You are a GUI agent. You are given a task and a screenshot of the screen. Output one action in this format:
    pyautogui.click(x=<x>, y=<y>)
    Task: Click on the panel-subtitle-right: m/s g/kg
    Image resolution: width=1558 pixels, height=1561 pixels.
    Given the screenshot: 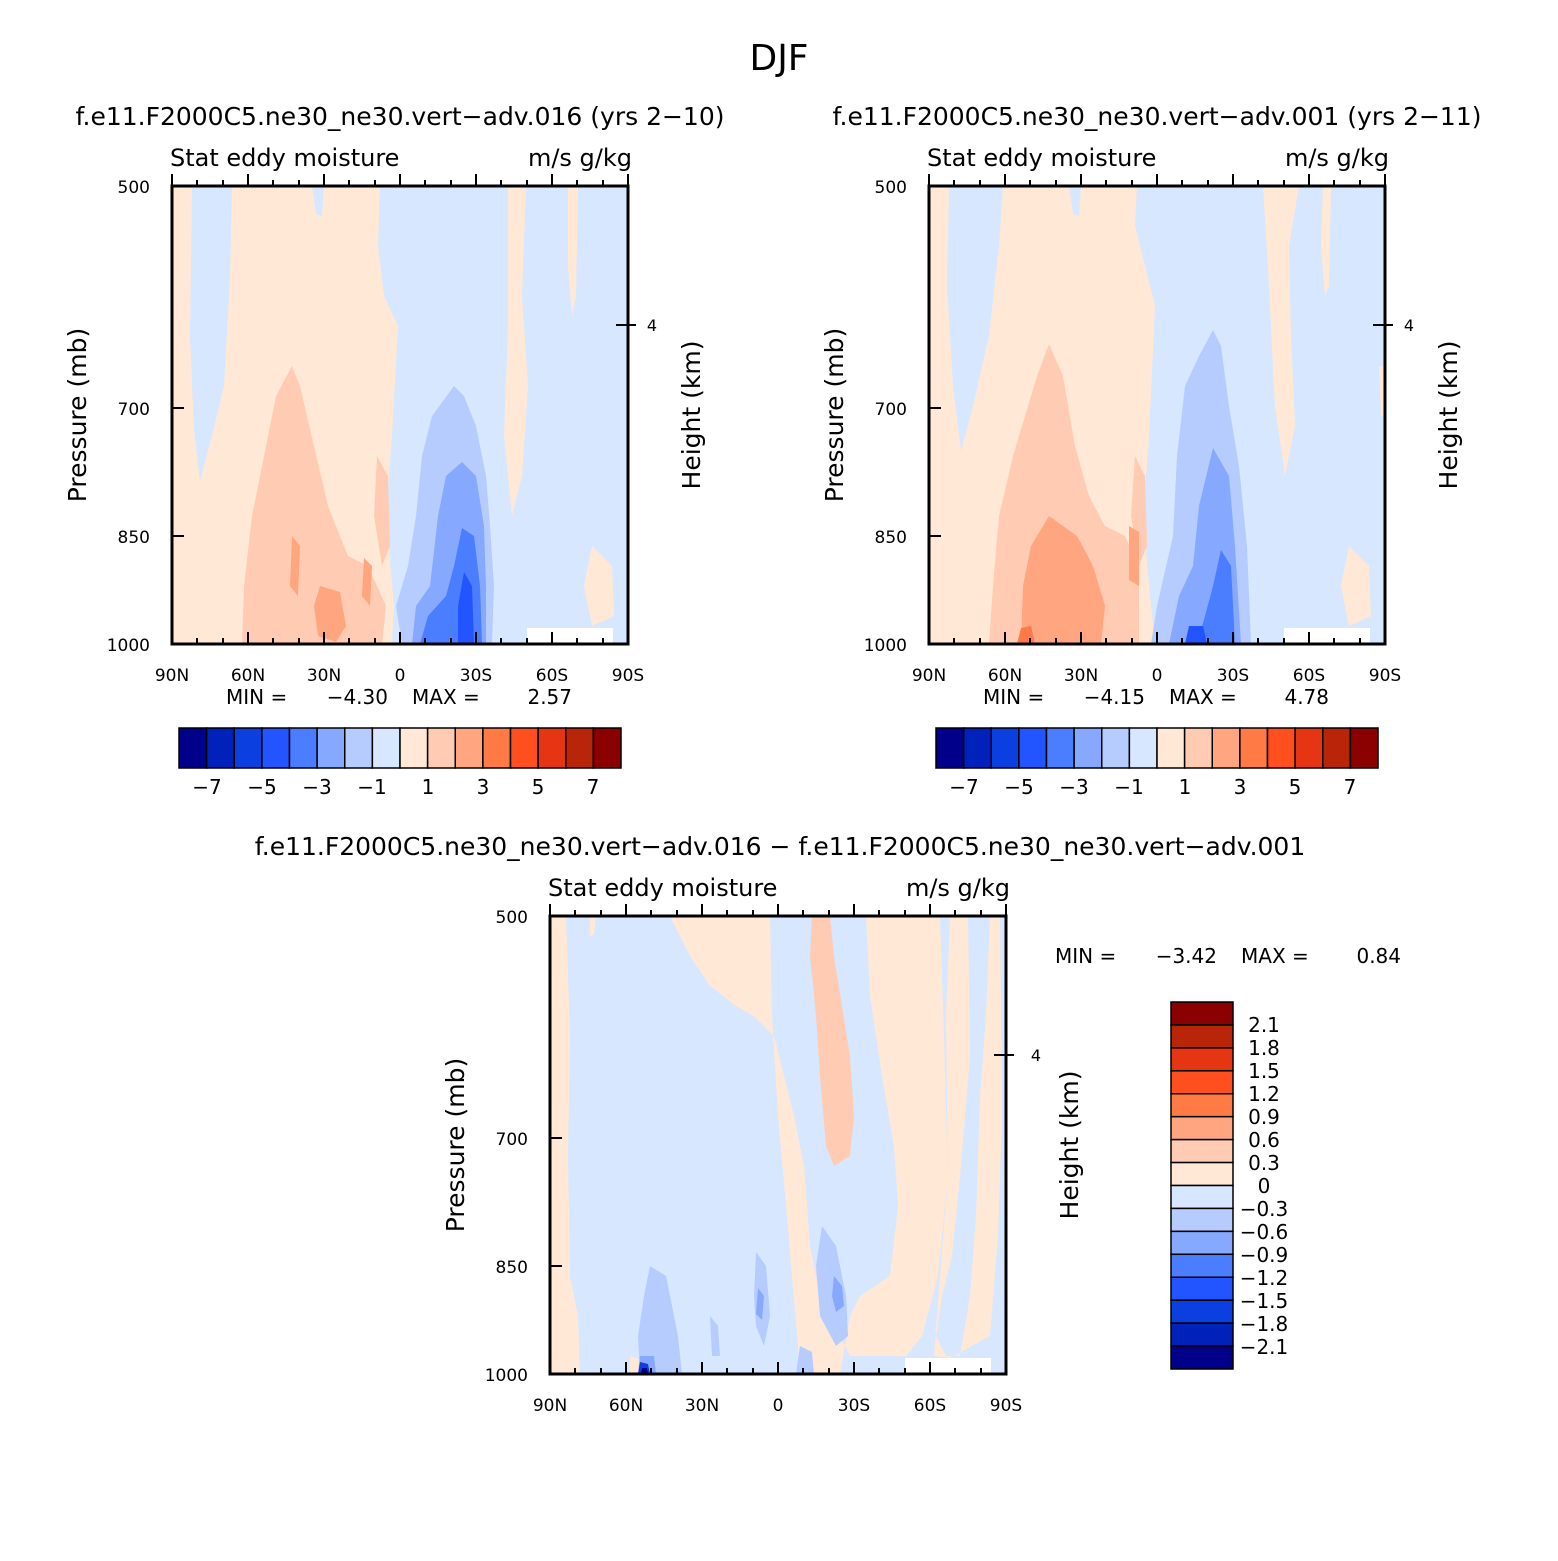 What is the action you would take?
    pyautogui.click(x=580, y=158)
    